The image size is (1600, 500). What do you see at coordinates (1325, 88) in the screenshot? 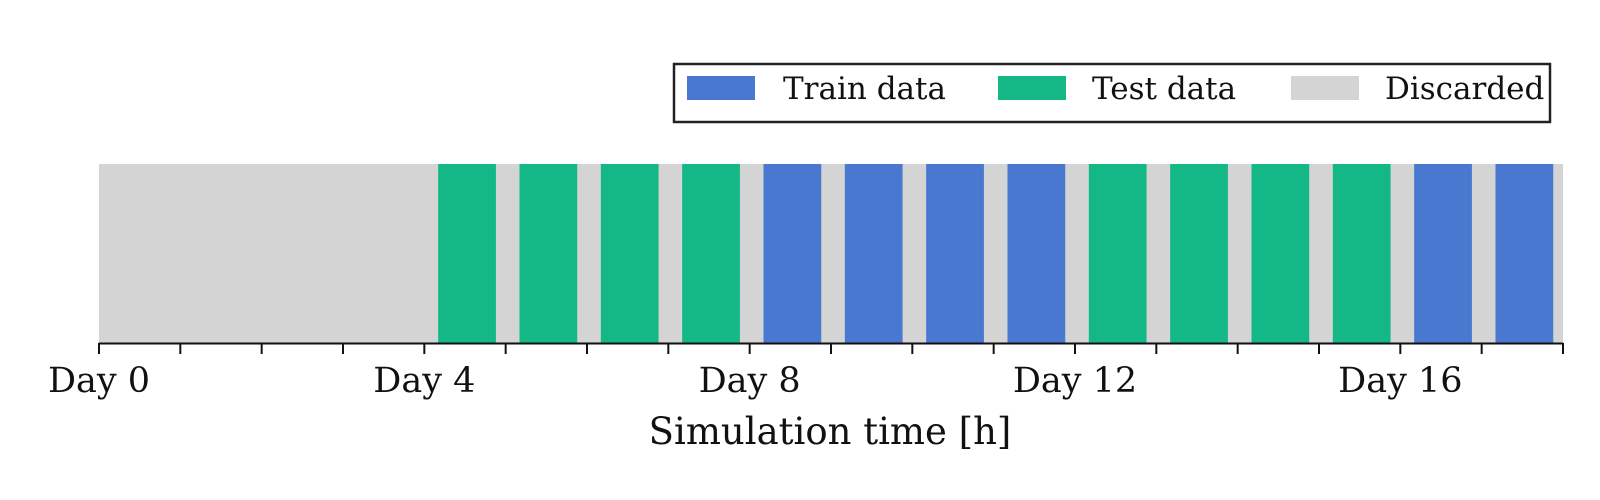
I see `legend-swatch-discarded` at bounding box center [1325, 88].